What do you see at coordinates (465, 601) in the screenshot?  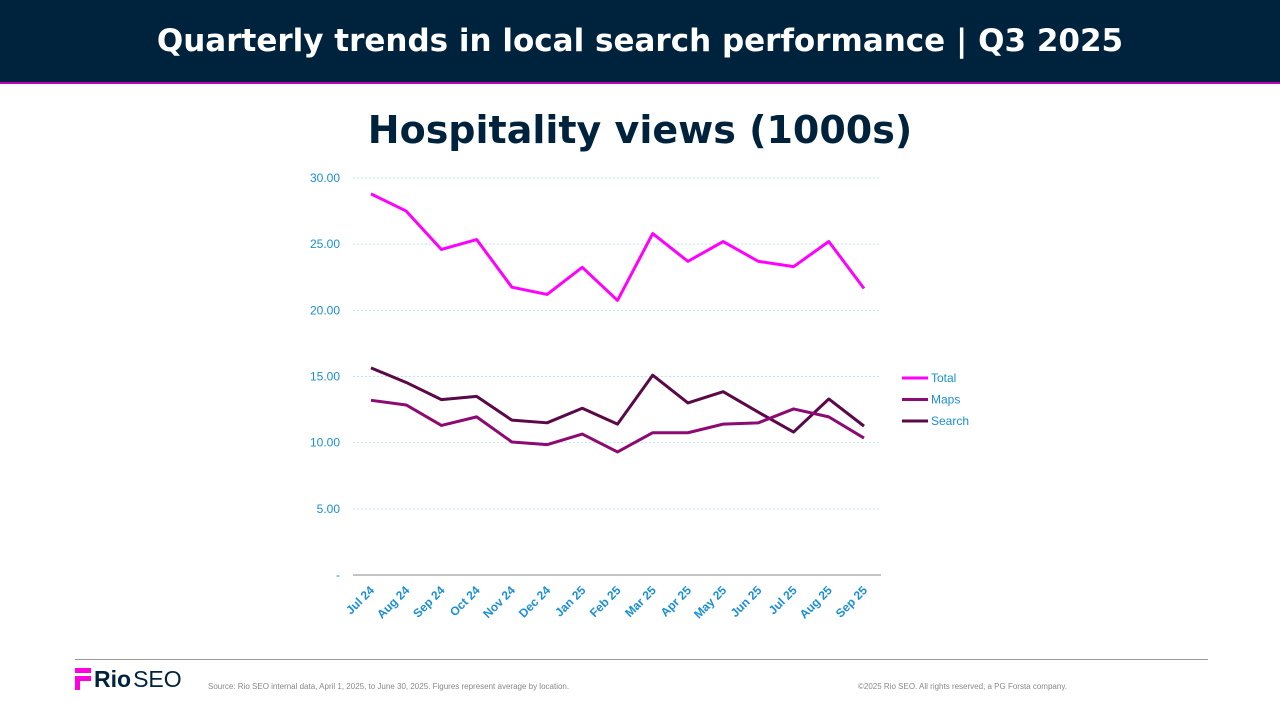 I see `x-tick-label: Oct 24` at bounding box center [465, 601].